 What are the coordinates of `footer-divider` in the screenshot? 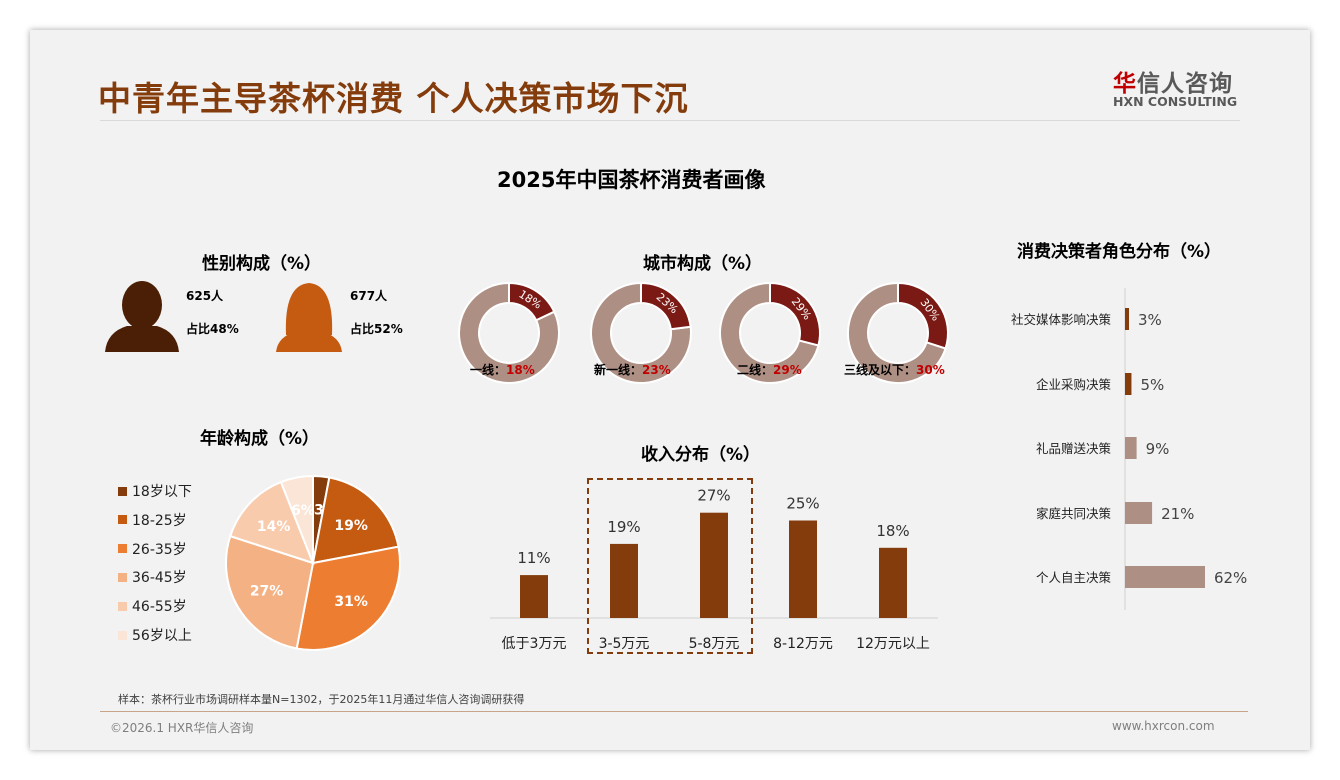 It's located at (674, 711).